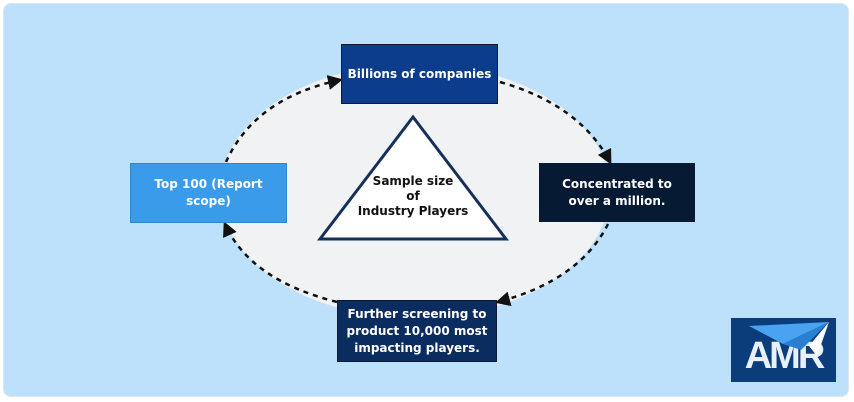  I want to click on triangle-line-2: of, so click(413, 196).